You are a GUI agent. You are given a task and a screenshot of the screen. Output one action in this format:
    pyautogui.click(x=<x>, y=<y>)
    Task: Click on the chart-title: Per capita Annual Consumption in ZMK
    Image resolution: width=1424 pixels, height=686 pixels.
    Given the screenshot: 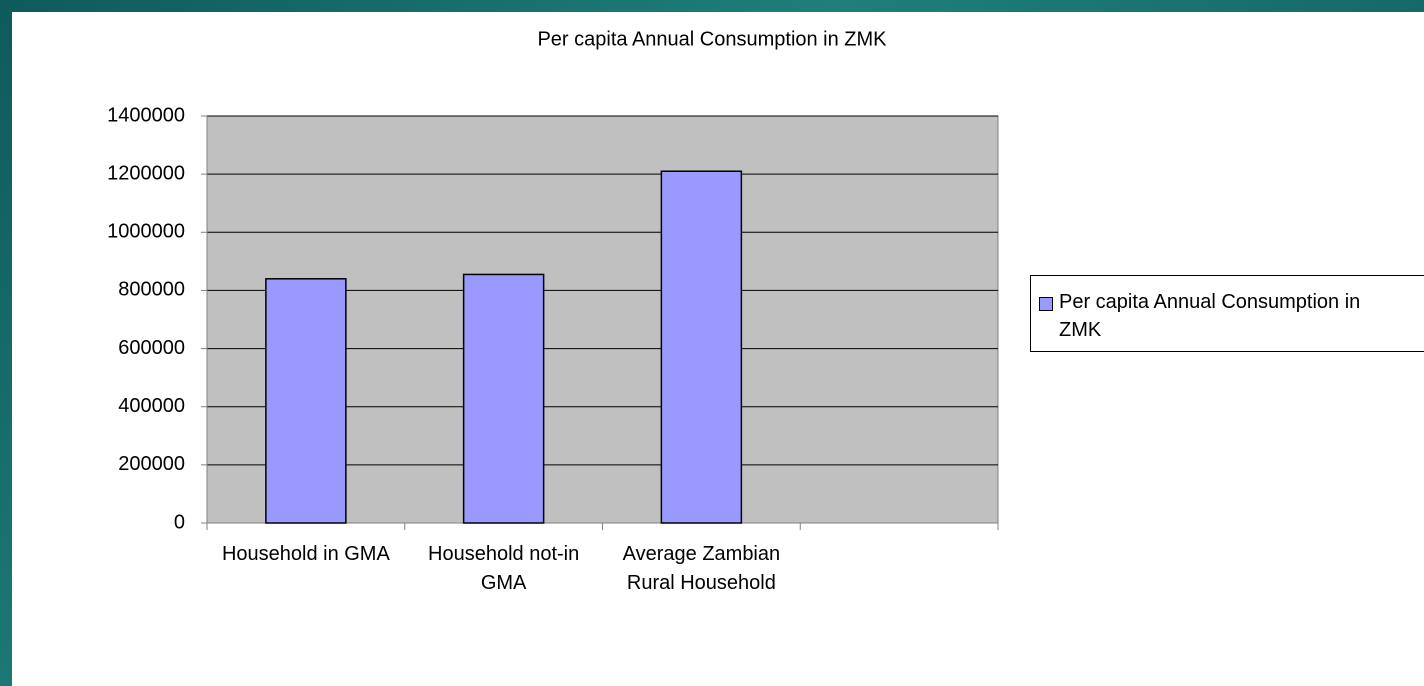 What is the action you would take?
    pyautogui.click(x=712, y=39)
    